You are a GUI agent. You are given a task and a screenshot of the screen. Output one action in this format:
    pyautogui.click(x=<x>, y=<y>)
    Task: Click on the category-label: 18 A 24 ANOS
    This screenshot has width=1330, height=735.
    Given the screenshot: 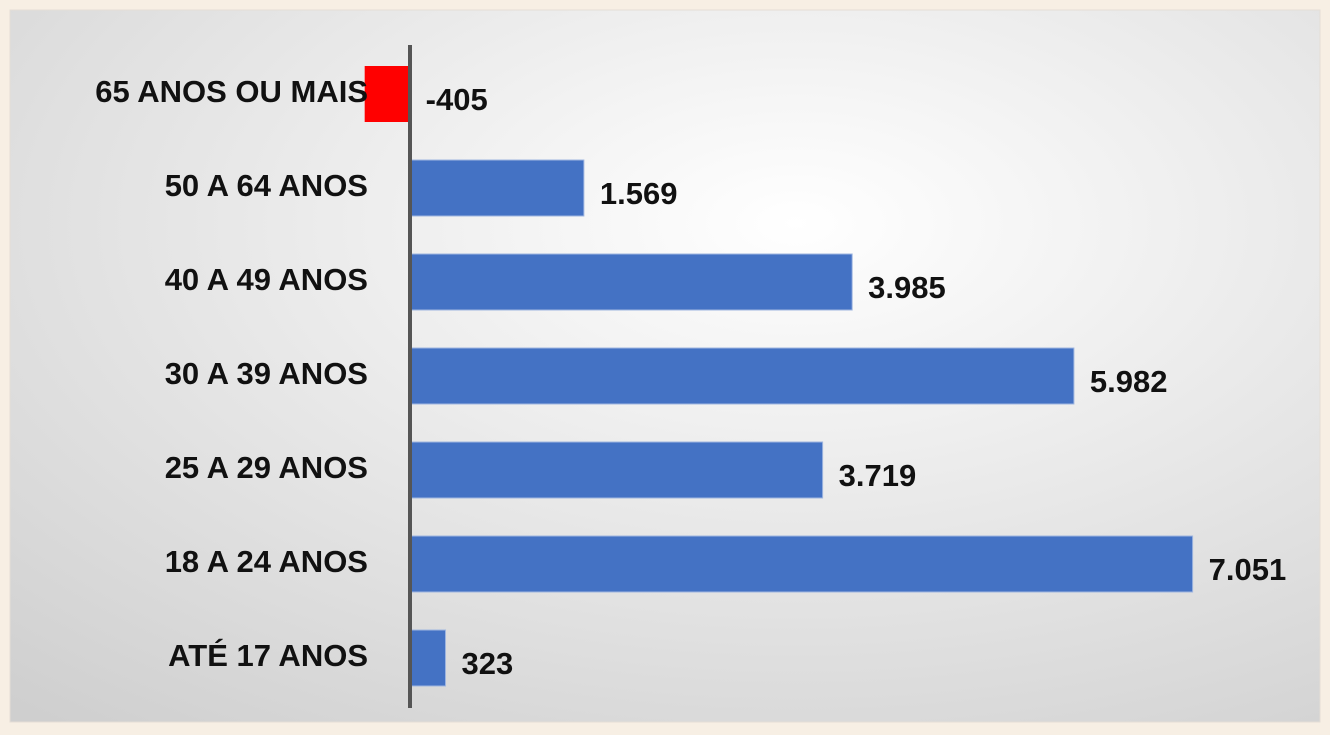 What is the action you would take?
    pyautogui.click(x=266, y=561)
    